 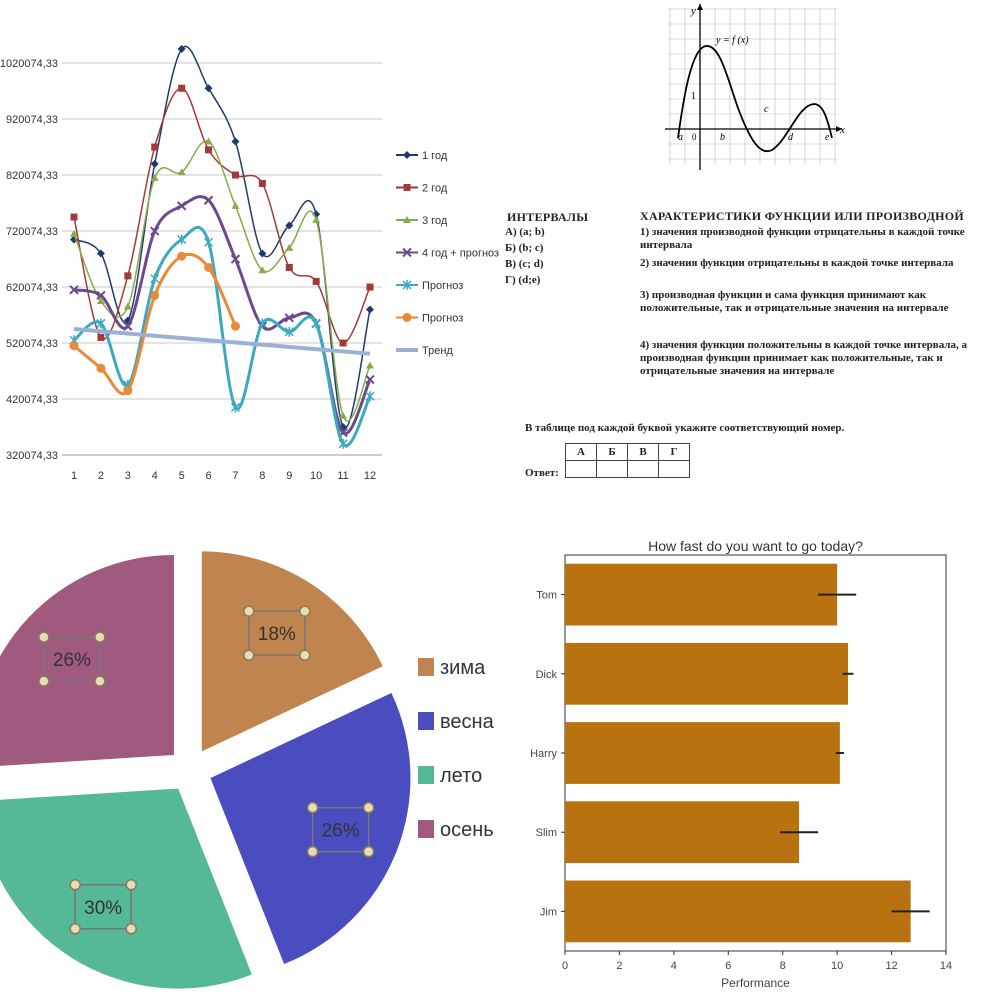 What do you see at coordinates (565, 966) in the screenshot?
I see `x-tick-label: 0` at bounding box center [565, 966].